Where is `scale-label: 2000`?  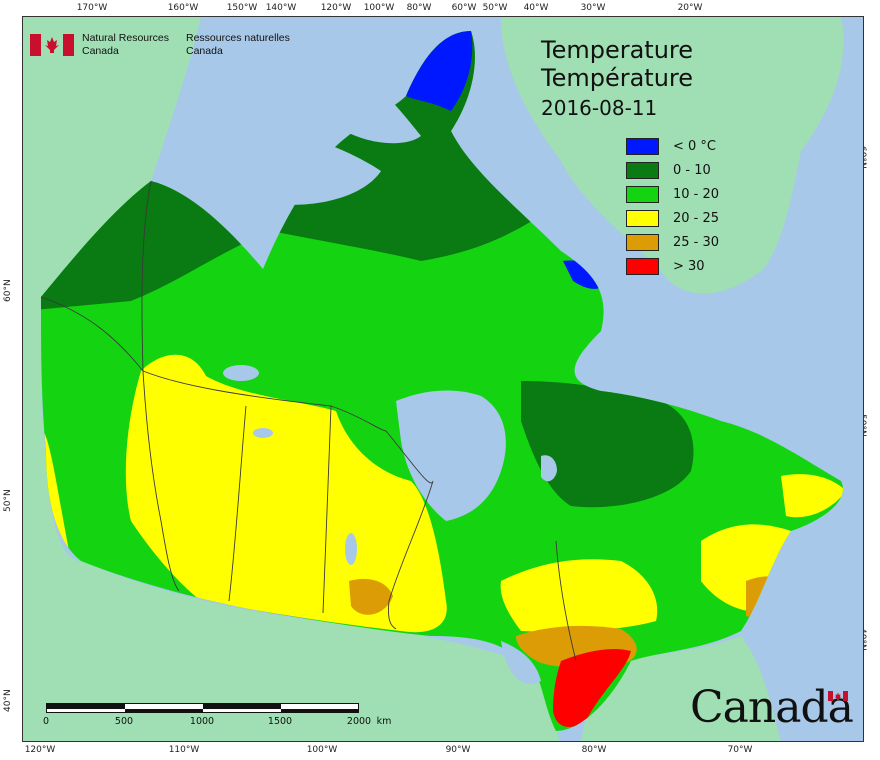
scale-label: 2000 is located at coordinates (359, 721).